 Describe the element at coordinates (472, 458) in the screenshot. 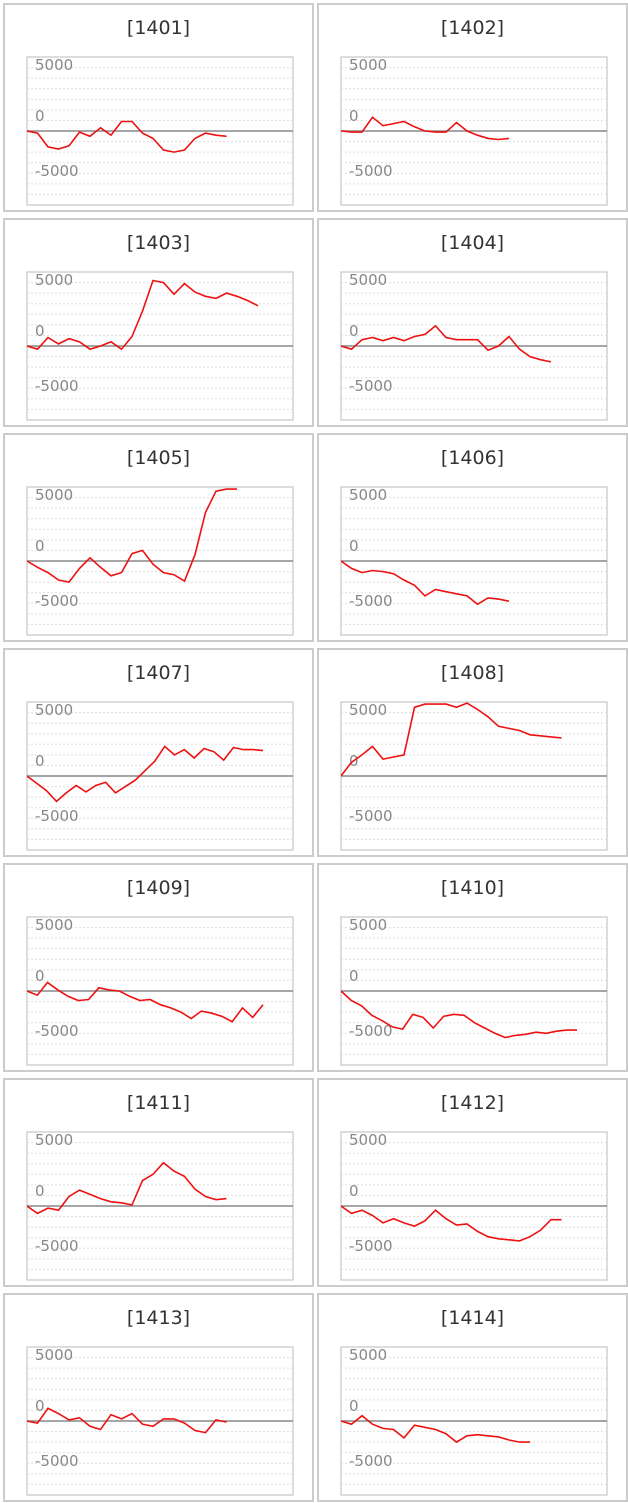

I see `chart-title: [1406]` at that location.